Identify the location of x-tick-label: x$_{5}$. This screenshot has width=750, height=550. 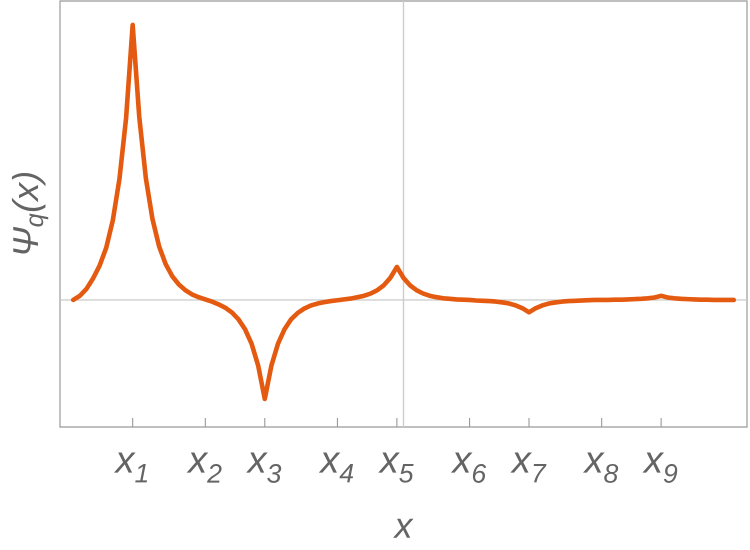
(396, 467).